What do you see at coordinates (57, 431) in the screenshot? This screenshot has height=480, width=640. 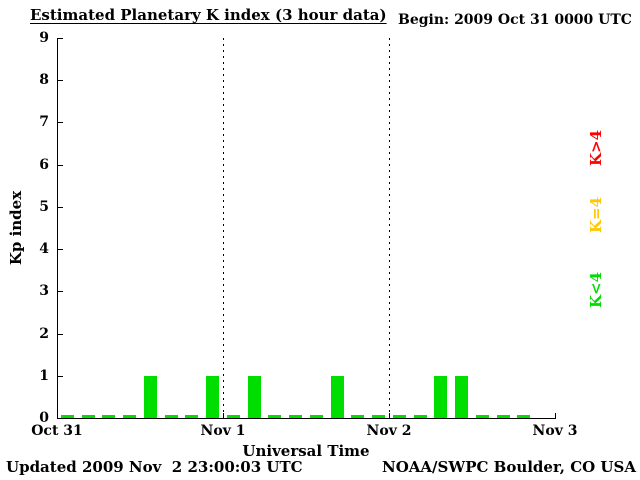 I see `x-tick-label: Oct 31` at bounding box center [57, 431].